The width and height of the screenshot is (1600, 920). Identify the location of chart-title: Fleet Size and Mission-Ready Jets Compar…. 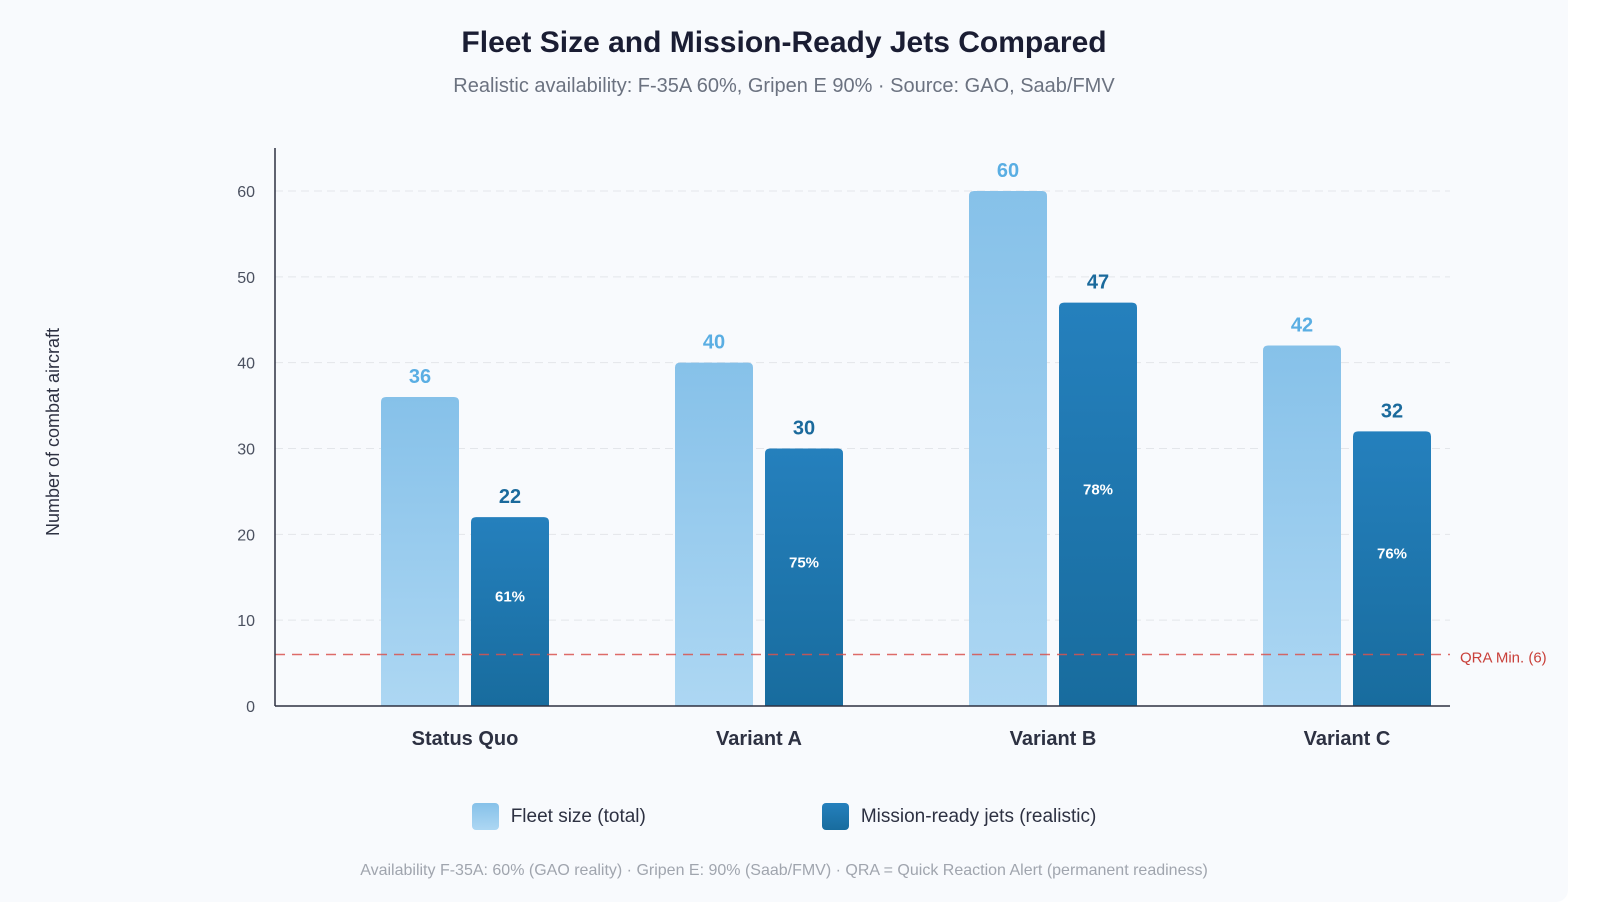
(784, 42).